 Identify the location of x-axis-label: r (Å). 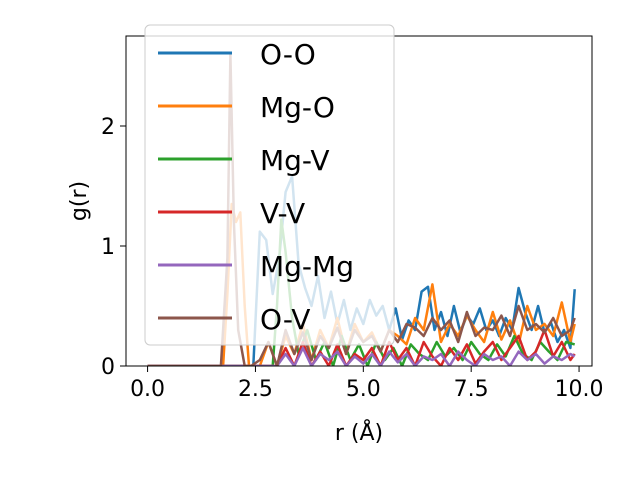
(359, 432).